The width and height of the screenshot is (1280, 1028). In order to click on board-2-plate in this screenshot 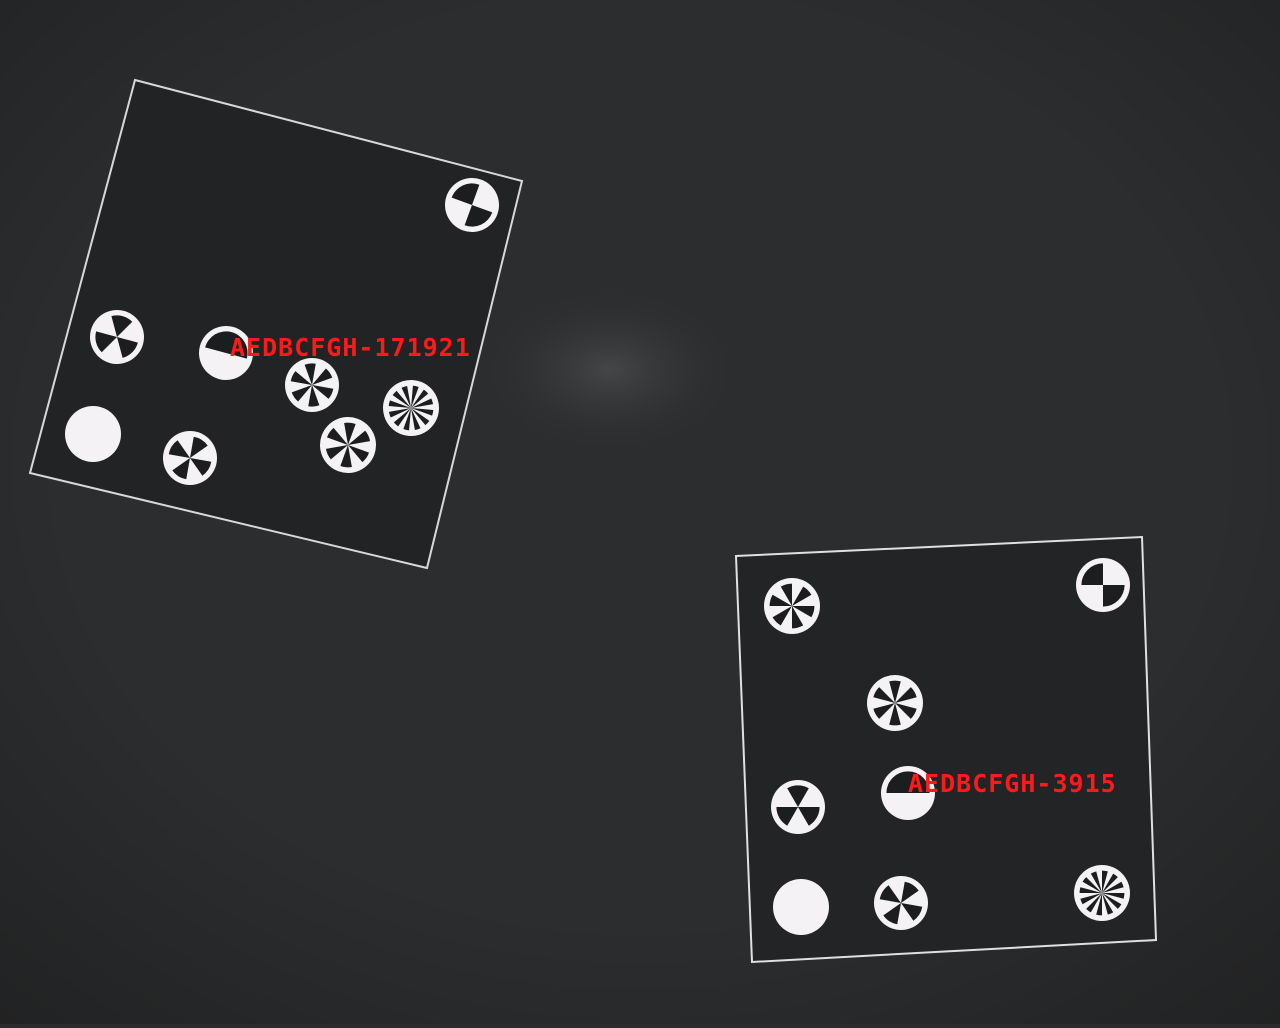, I will do `click(946, 749)`.